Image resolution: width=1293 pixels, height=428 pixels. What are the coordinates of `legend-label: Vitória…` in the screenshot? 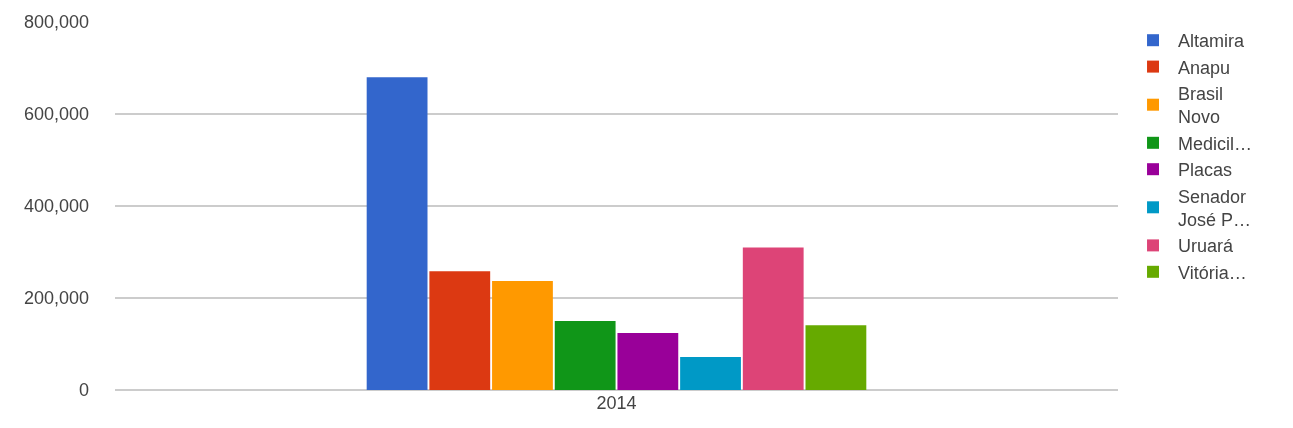 It's located at (1212, 272).